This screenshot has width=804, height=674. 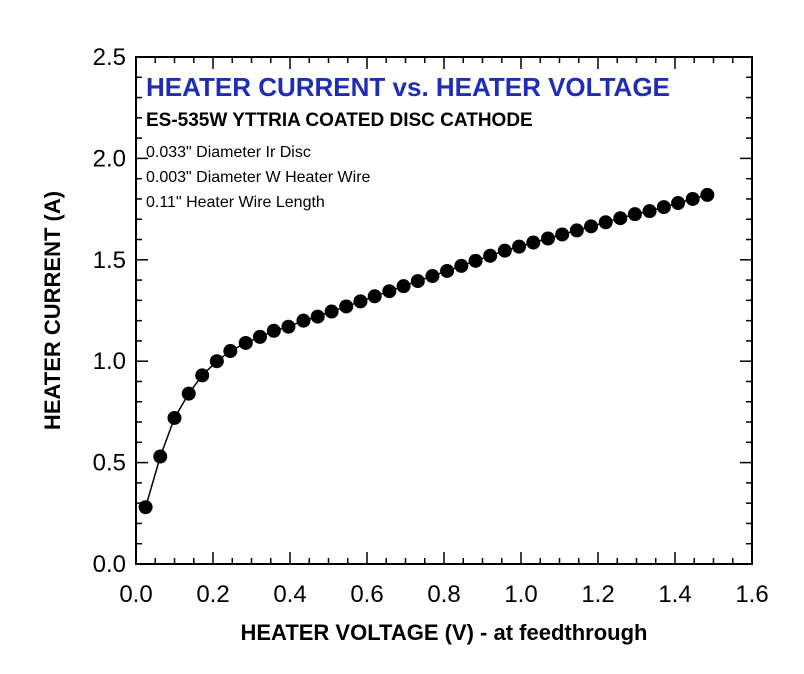 What do you see at coordinates (366, 594) in the screenshot?
I see `x-tick-label: 0.6` at bounding box center [366, 594].